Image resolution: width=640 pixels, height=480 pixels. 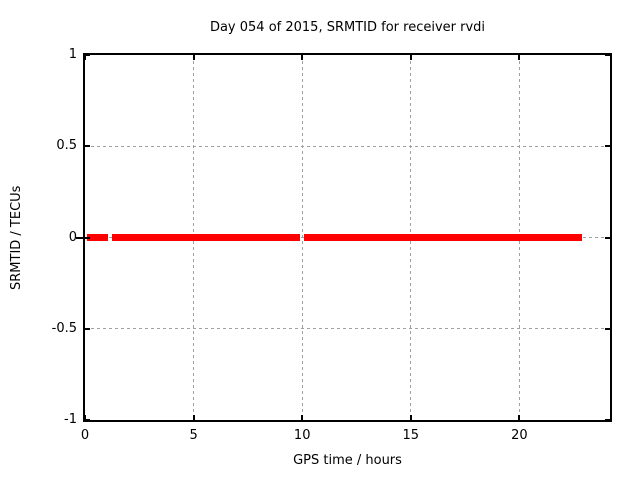 What do you see at coordinates (85, 435) in the screenshot?
I see `x-tick-label: 0` at bounding box center [85, 435].